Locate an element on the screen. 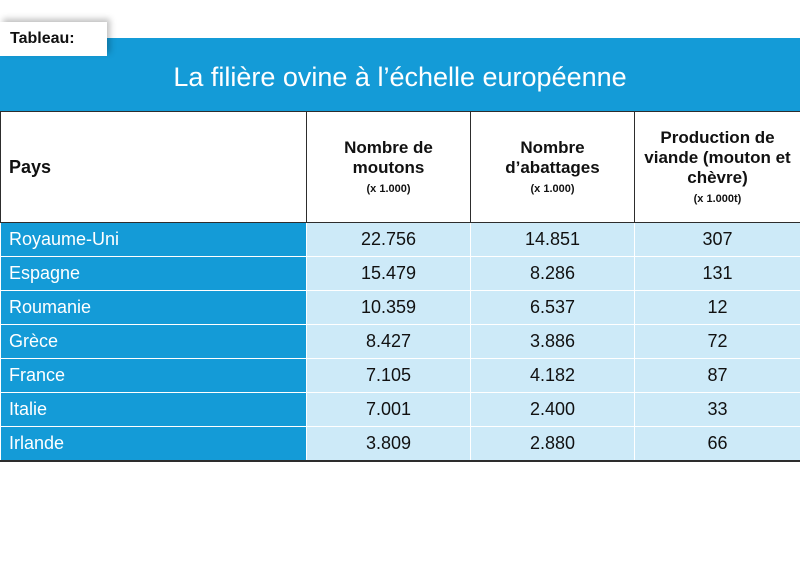 The height and width of the screenshot is (588, 800). production-cell: 66 is located at coordinates (717, 444).